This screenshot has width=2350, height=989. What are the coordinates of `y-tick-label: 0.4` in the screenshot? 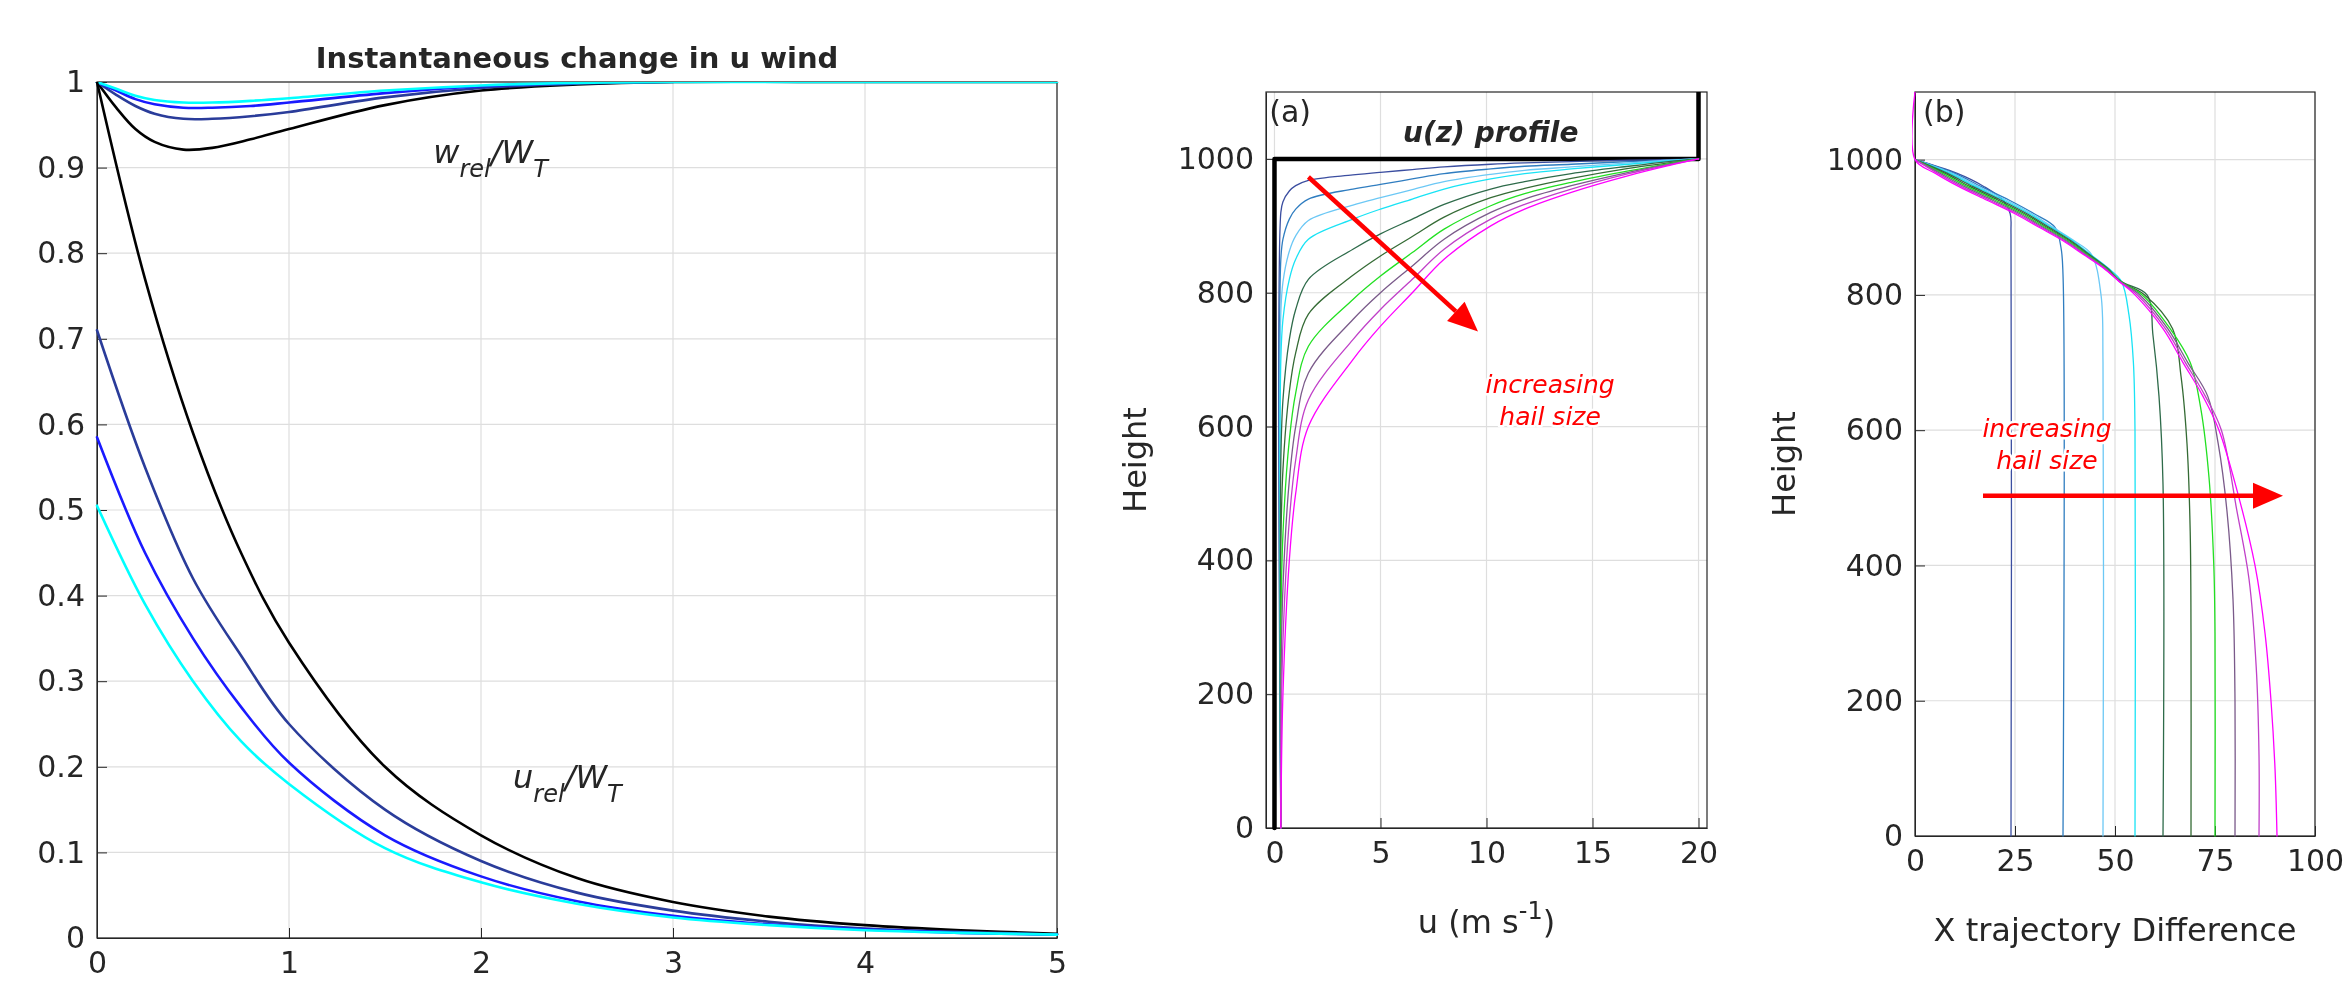 It's located at (61, 595).